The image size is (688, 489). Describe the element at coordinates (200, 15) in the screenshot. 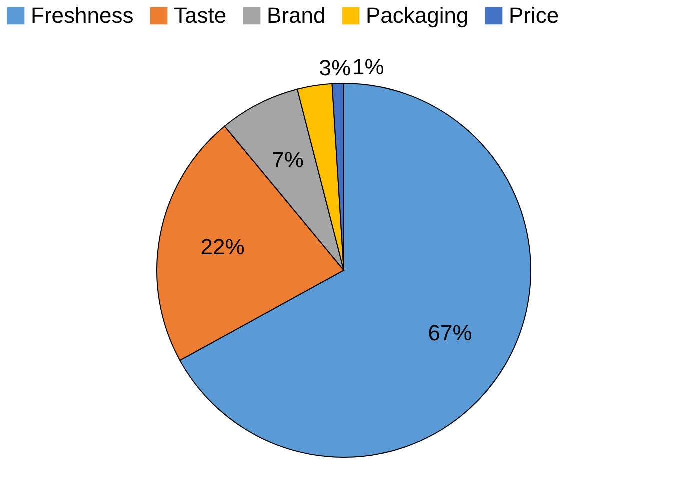

I see `legend-label: Taste` at that location.